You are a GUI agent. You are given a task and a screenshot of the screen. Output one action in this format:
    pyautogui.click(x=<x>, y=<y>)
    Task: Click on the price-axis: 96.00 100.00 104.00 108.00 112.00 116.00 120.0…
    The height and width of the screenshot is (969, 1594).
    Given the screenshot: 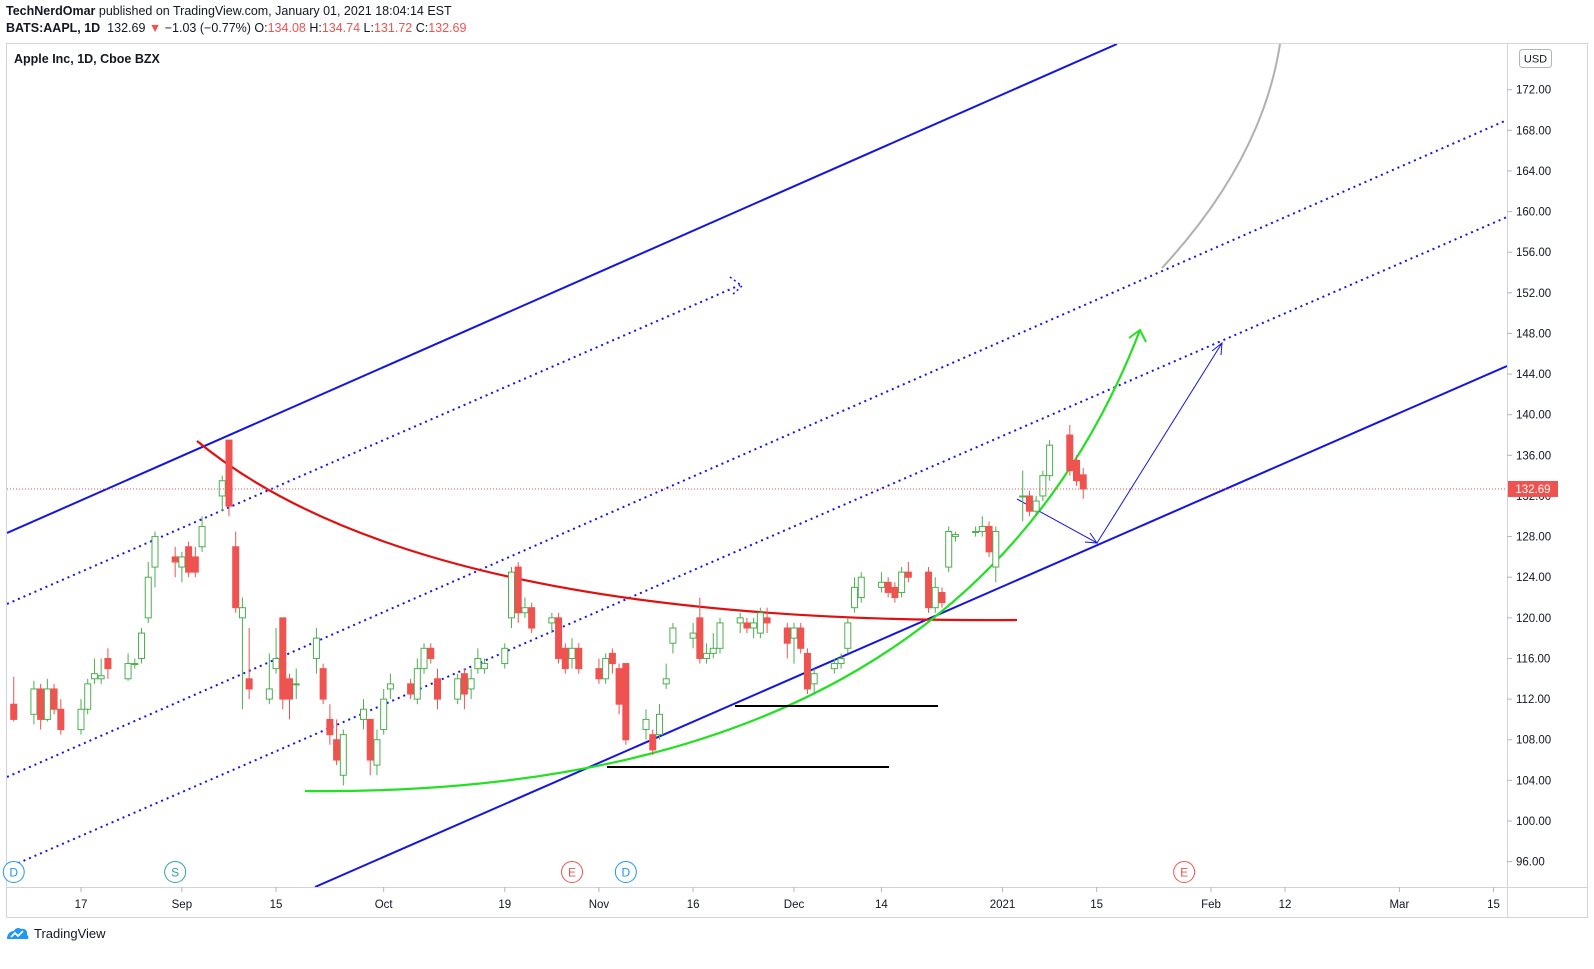 What is the action you would take?
    pyautogui.click(x=1529, y=477)
    